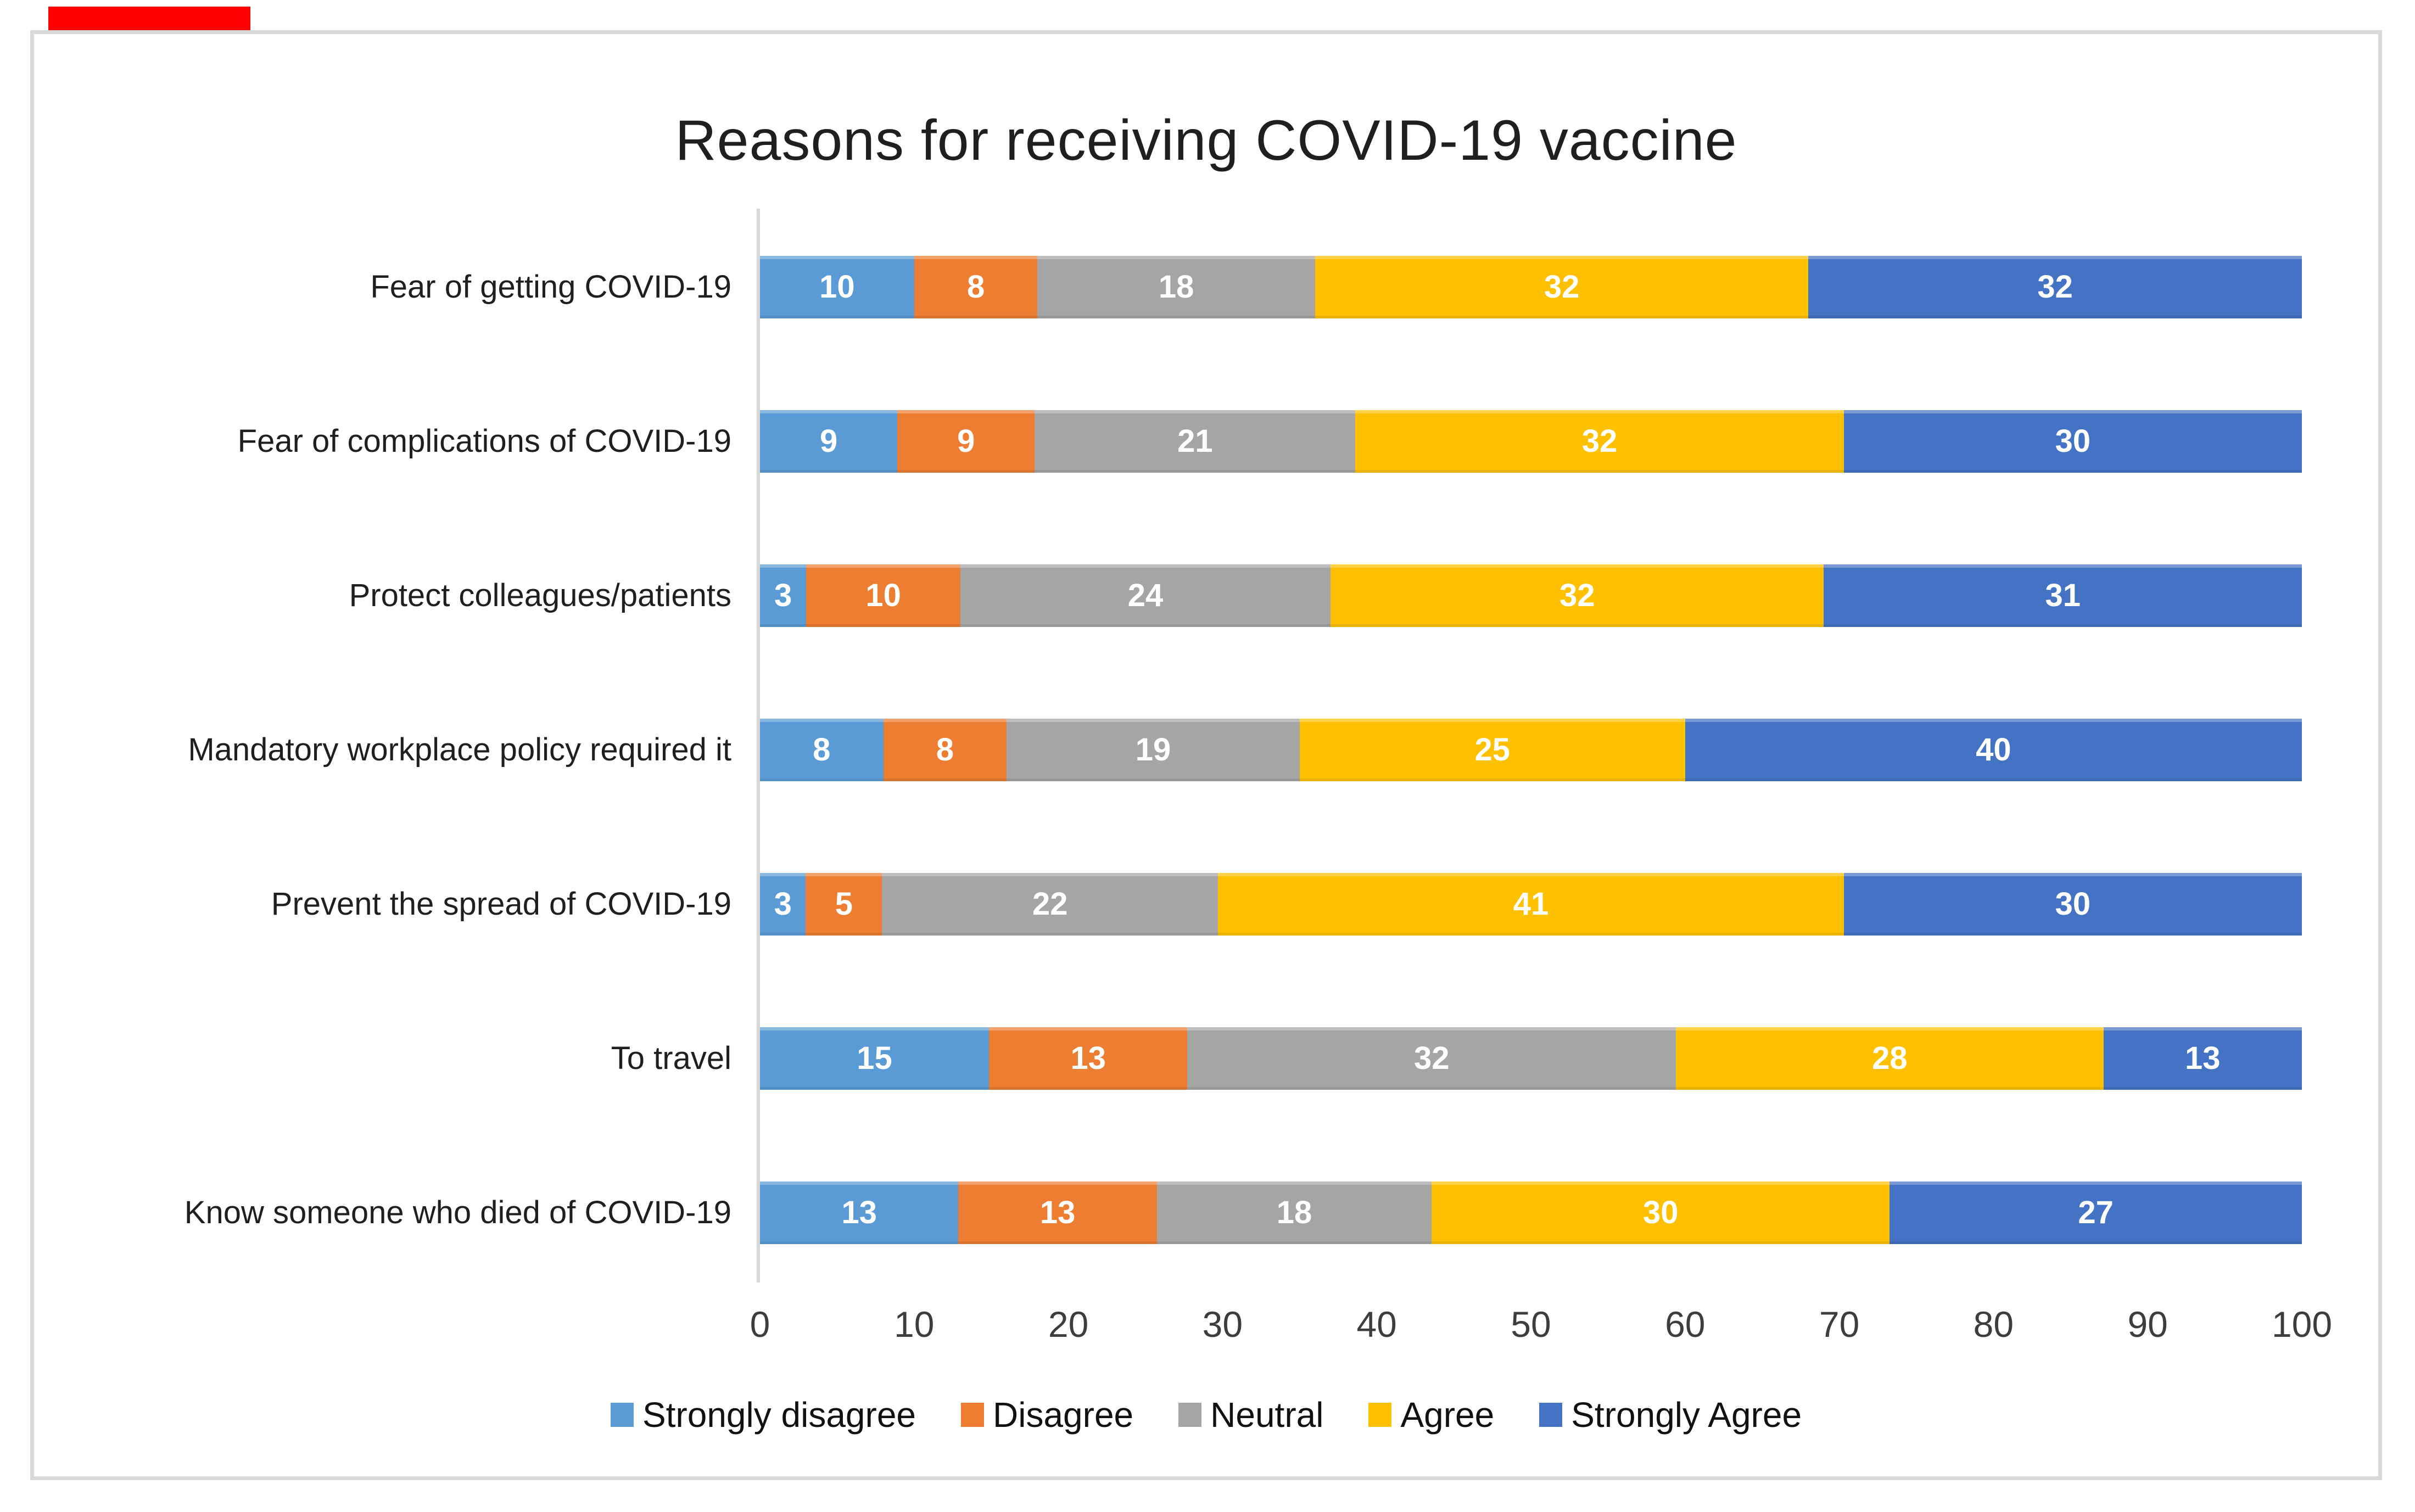 This screenshot has height=1512, width=2415. What do you see at coordinates (2302, 1324) in the screenshot?
I see `x-tick-label: 100` at bounding box center [2302, 1324].